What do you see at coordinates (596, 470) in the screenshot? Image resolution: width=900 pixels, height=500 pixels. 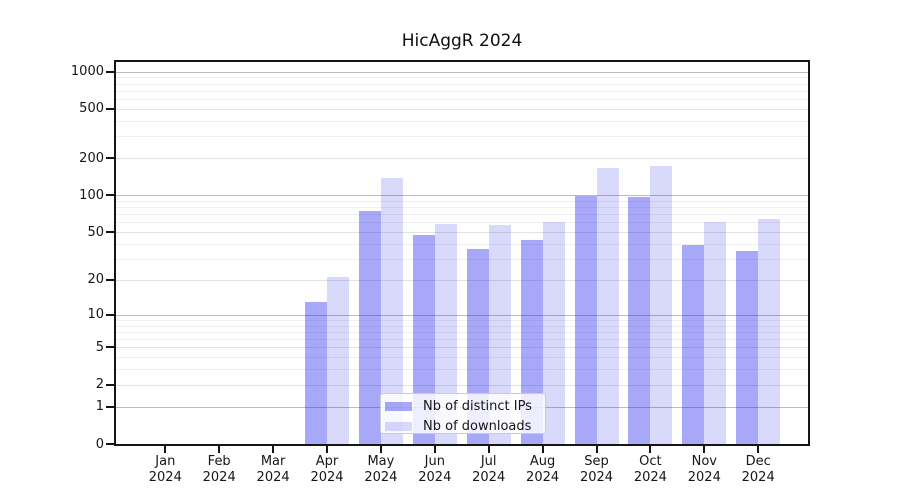 I see `x-tick-label: Sep 2024` at bounding box center [596, 470].